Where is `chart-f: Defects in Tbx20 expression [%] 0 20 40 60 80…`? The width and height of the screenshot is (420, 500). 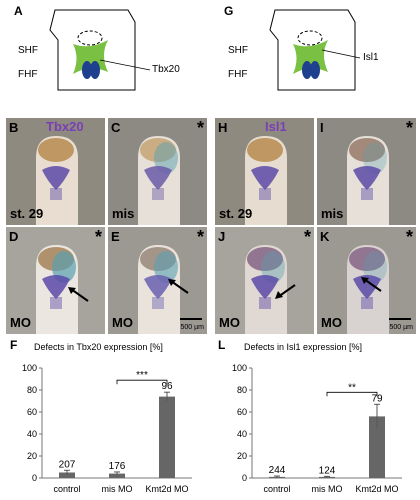 chart-f: Defects in Tbx20 expression [%] 0 20 40 60 80… is located at coordinates (107, 418).